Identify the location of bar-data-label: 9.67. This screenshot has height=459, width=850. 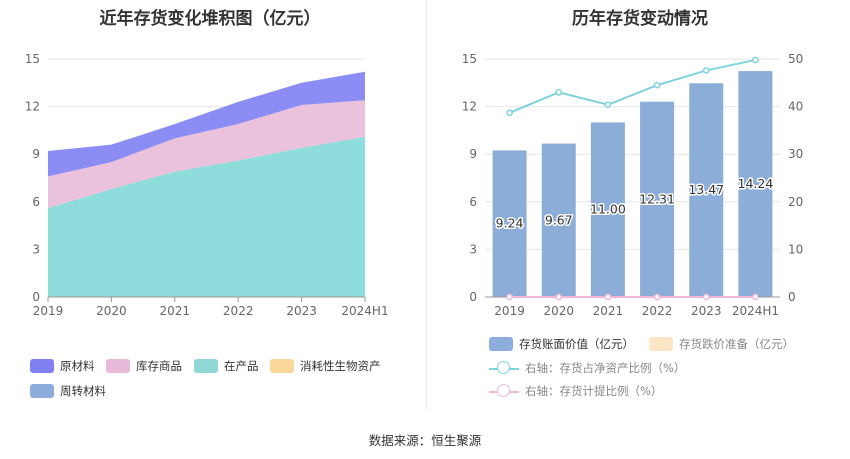
(559, 219).